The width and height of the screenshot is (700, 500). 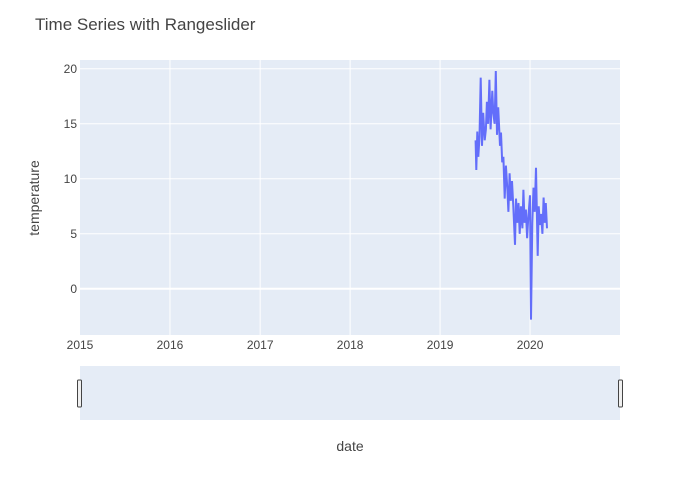 I want to click on rangeslider, so click(x=350, y=393).